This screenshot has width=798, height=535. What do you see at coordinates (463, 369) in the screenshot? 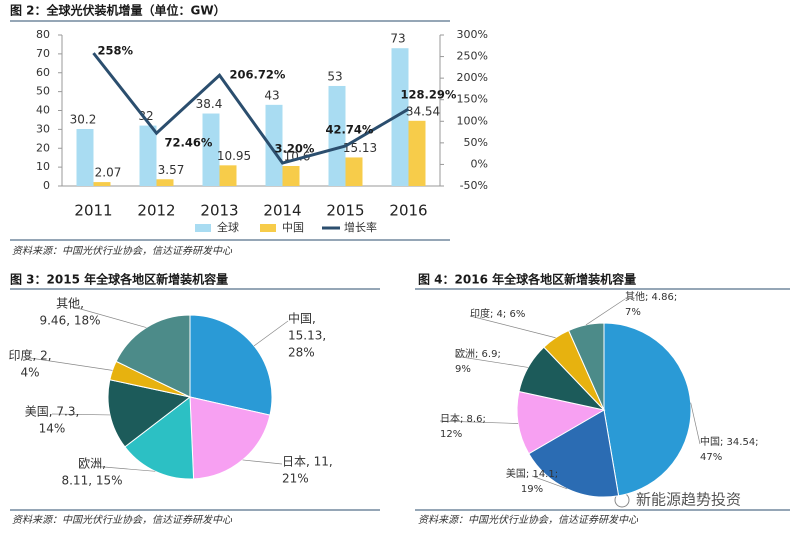
I see `slice-label: 9%` at bounding box center [463, 369].